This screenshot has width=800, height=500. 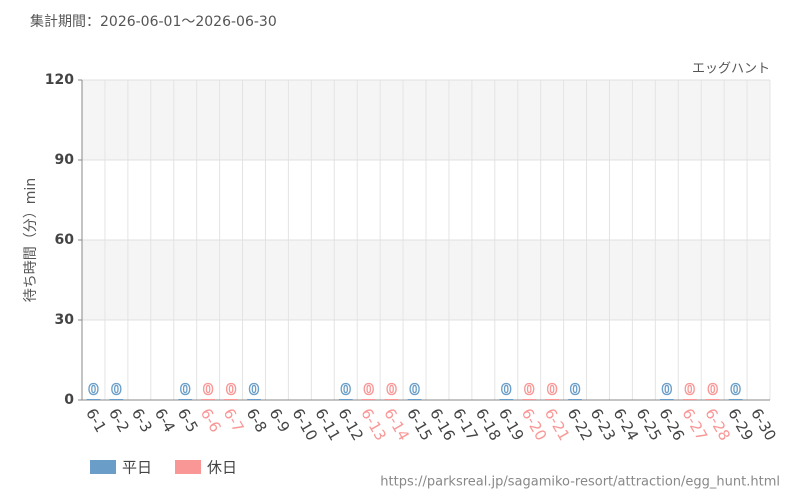 I want to click on x-tick-label: 6-4, so click(x=165, y=420).